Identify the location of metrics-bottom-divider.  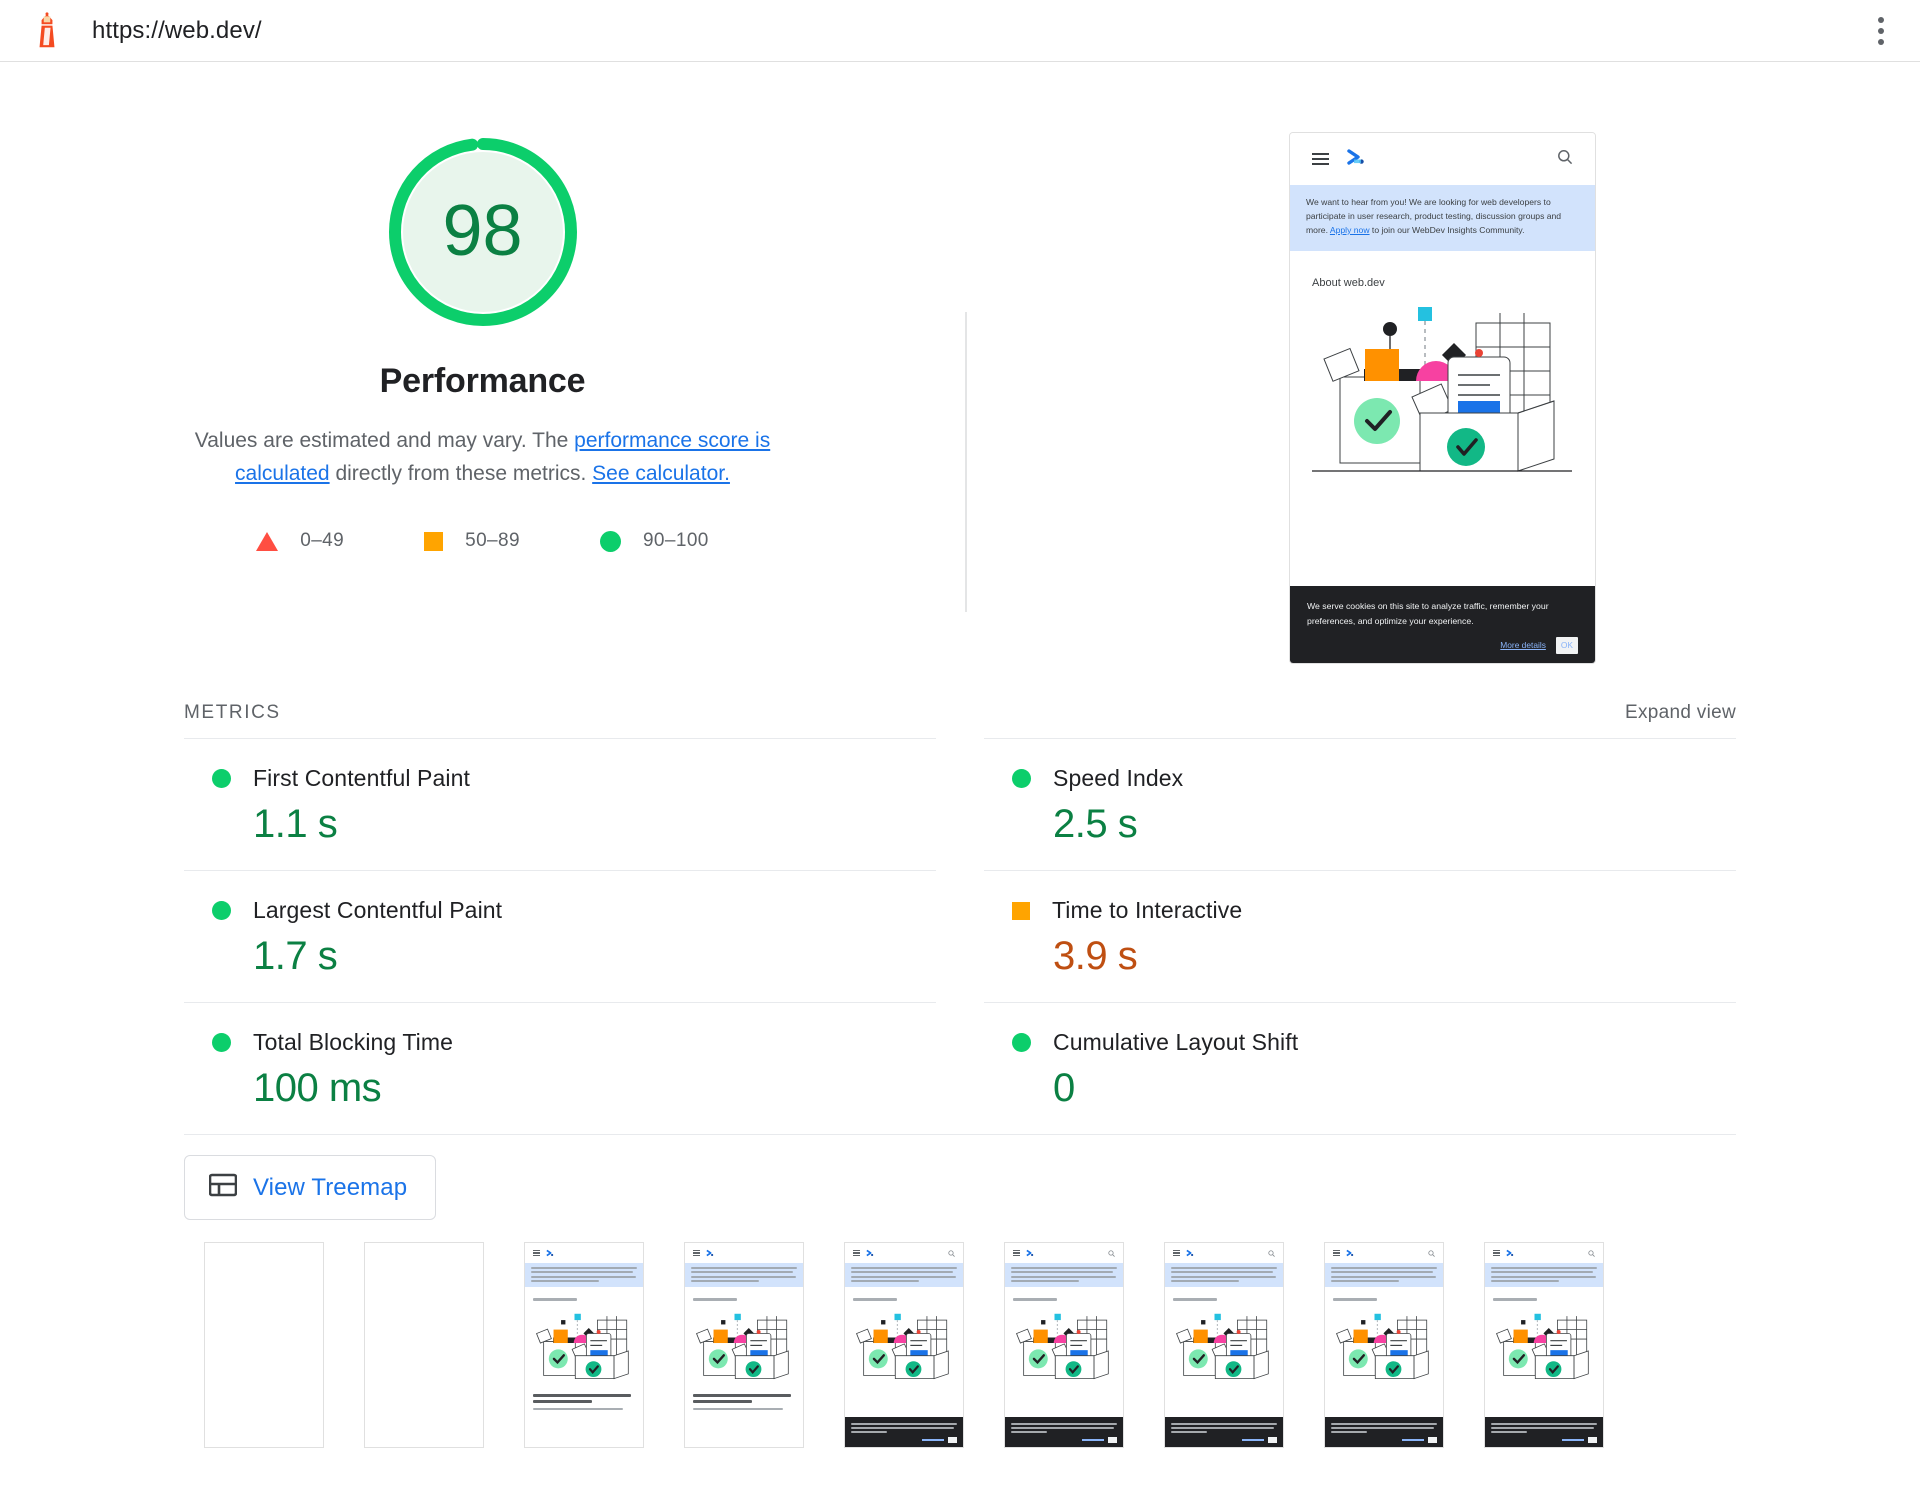
(960, 1134).